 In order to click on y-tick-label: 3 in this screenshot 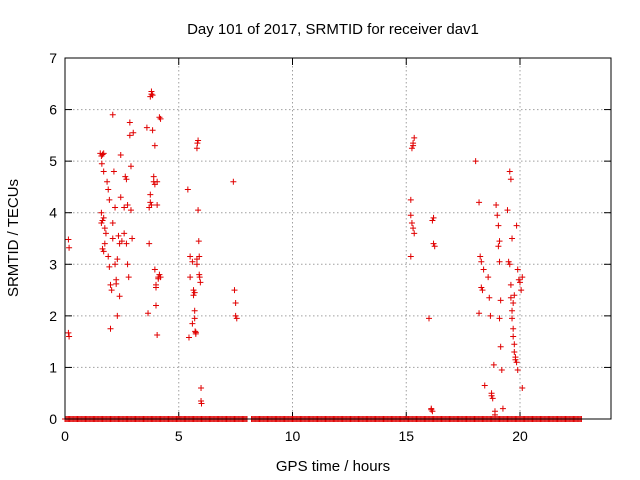, I will do `click(53, 264)`.